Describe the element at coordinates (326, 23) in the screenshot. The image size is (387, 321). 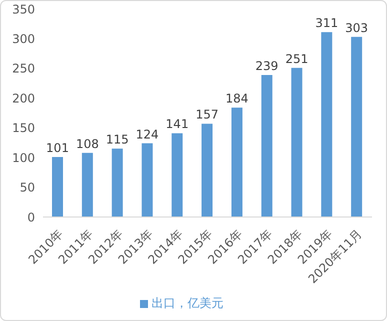
I see `data-label: 311` at that location.